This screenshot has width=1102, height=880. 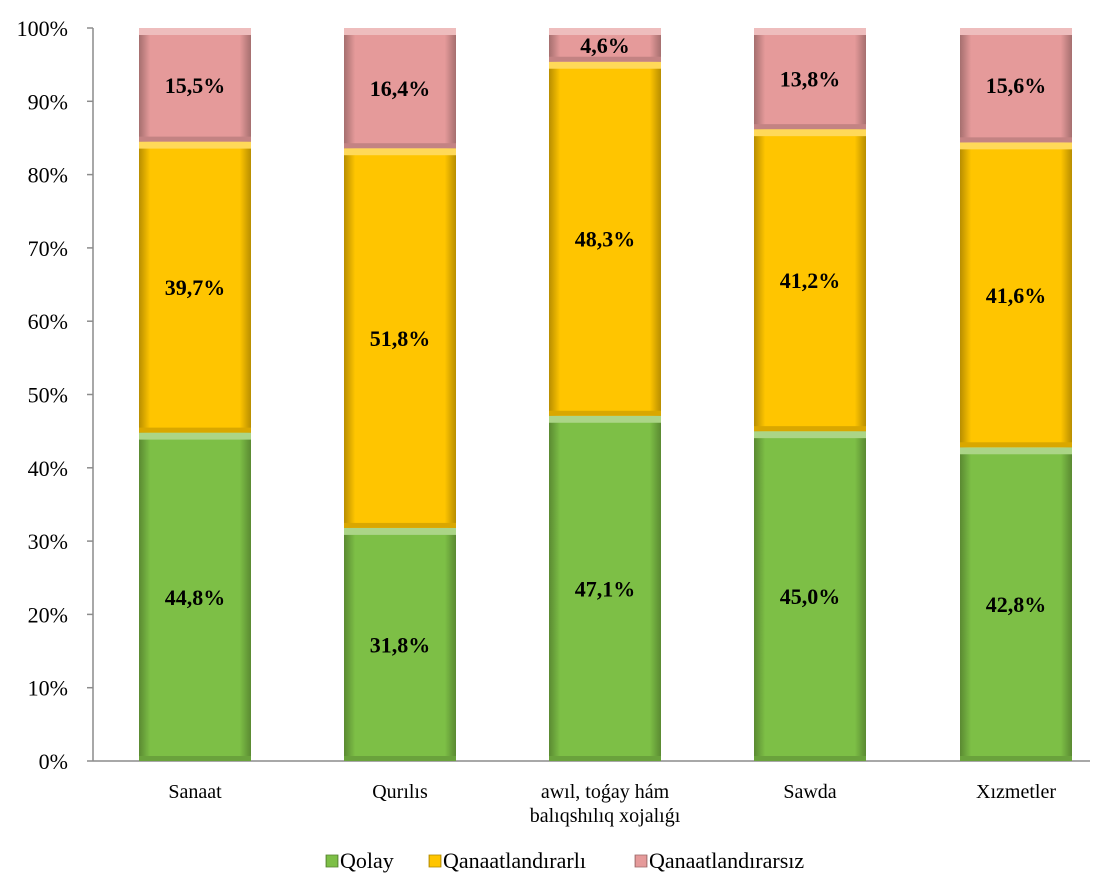 I want to click on data-label: 41,6%, so click(x=1016, y=295).